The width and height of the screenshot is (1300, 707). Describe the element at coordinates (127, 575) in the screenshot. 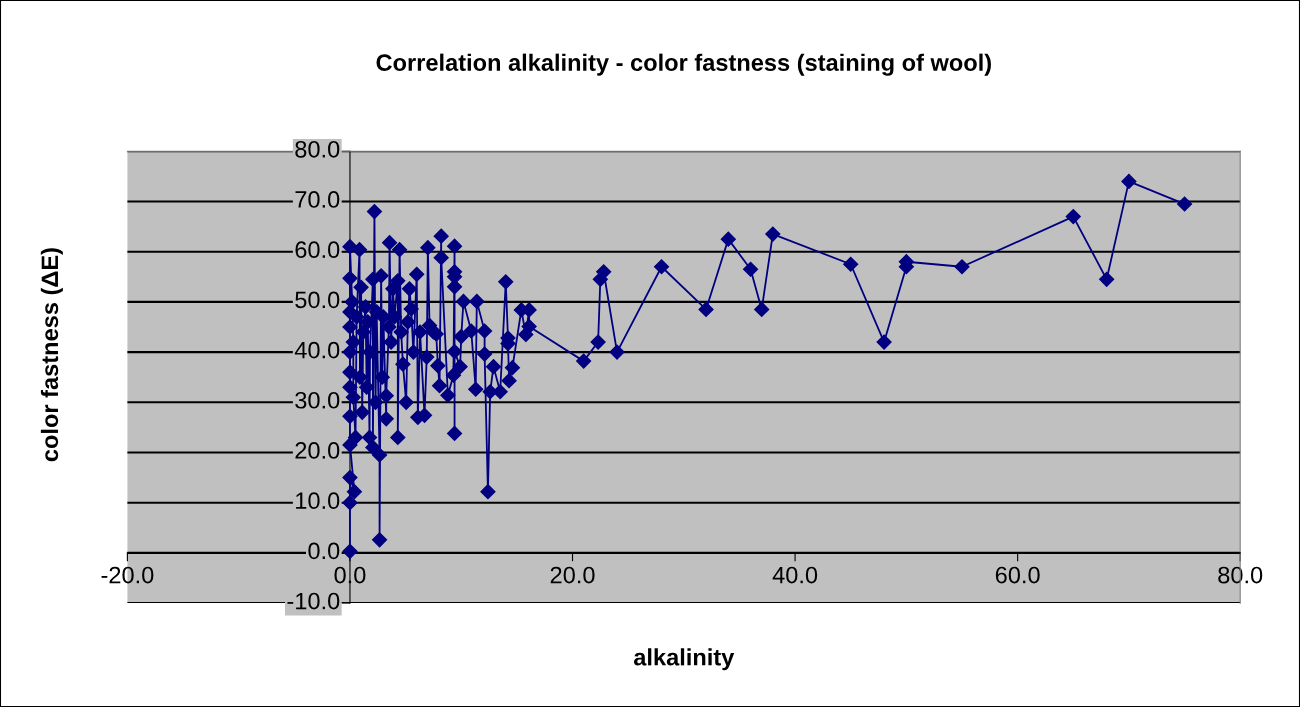

I see `x-tick-label: -20.0` at that location.